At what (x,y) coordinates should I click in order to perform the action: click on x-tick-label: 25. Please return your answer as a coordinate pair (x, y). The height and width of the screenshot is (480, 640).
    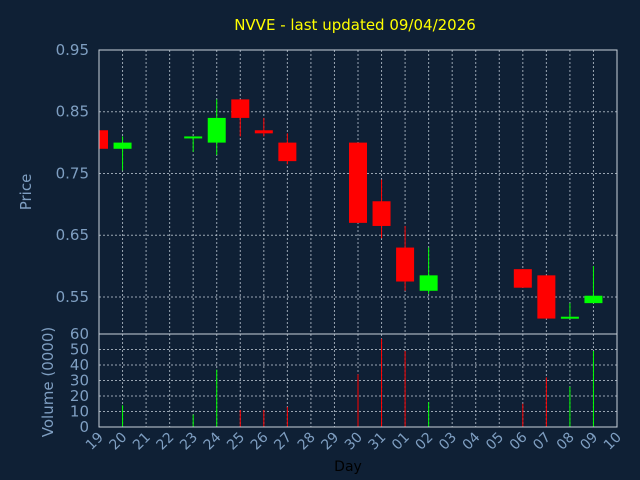
    Looking at the image, I should click on (236, 442).